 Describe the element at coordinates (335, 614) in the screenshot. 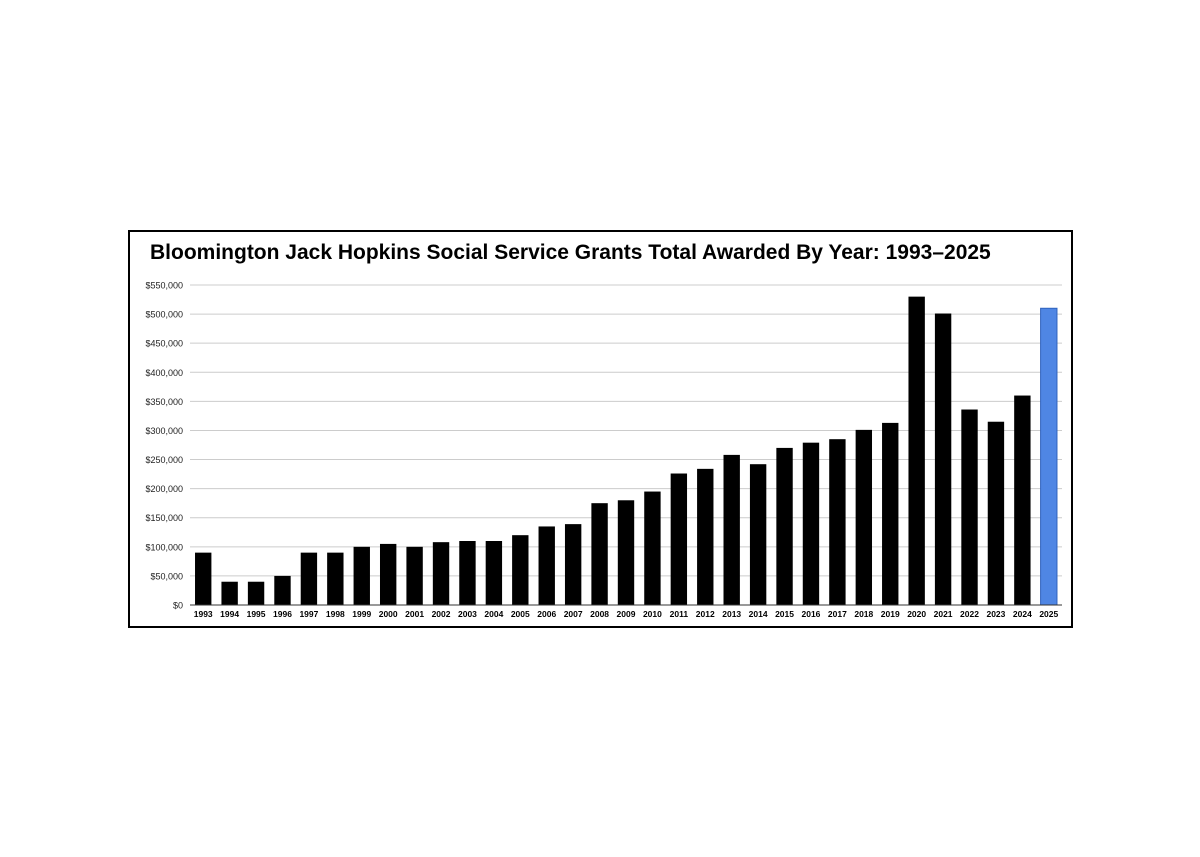

I see `x-tick-label: 1998` at that location.